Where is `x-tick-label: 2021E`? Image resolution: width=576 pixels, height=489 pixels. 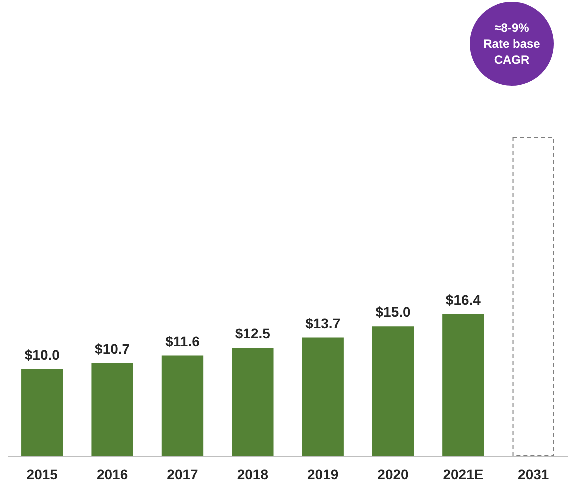
x-tick-label: 2021E is located at coordinates (463, 474).